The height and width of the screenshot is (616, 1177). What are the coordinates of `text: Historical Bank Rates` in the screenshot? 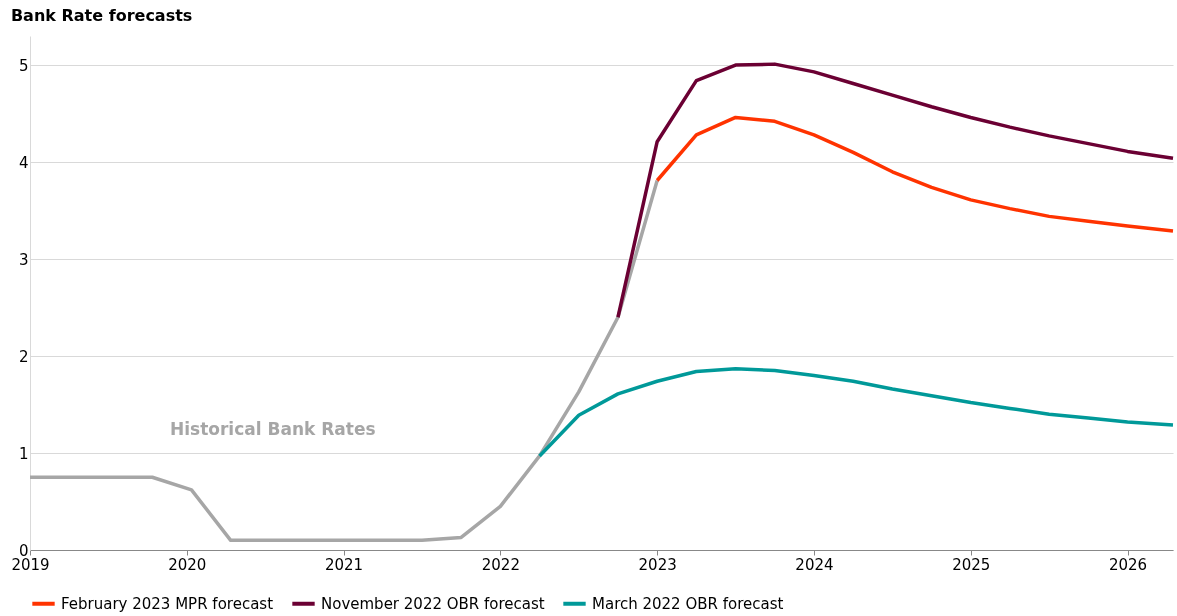 It's located at (273, 429).